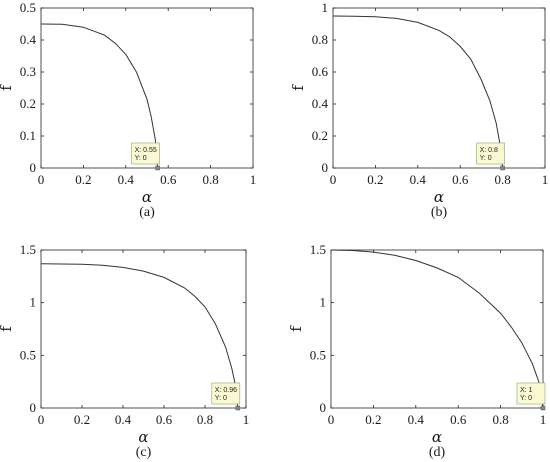 This screenshot has width=550, height=462. I want to click on y-tick-label: 0.3, so click(28, 71).